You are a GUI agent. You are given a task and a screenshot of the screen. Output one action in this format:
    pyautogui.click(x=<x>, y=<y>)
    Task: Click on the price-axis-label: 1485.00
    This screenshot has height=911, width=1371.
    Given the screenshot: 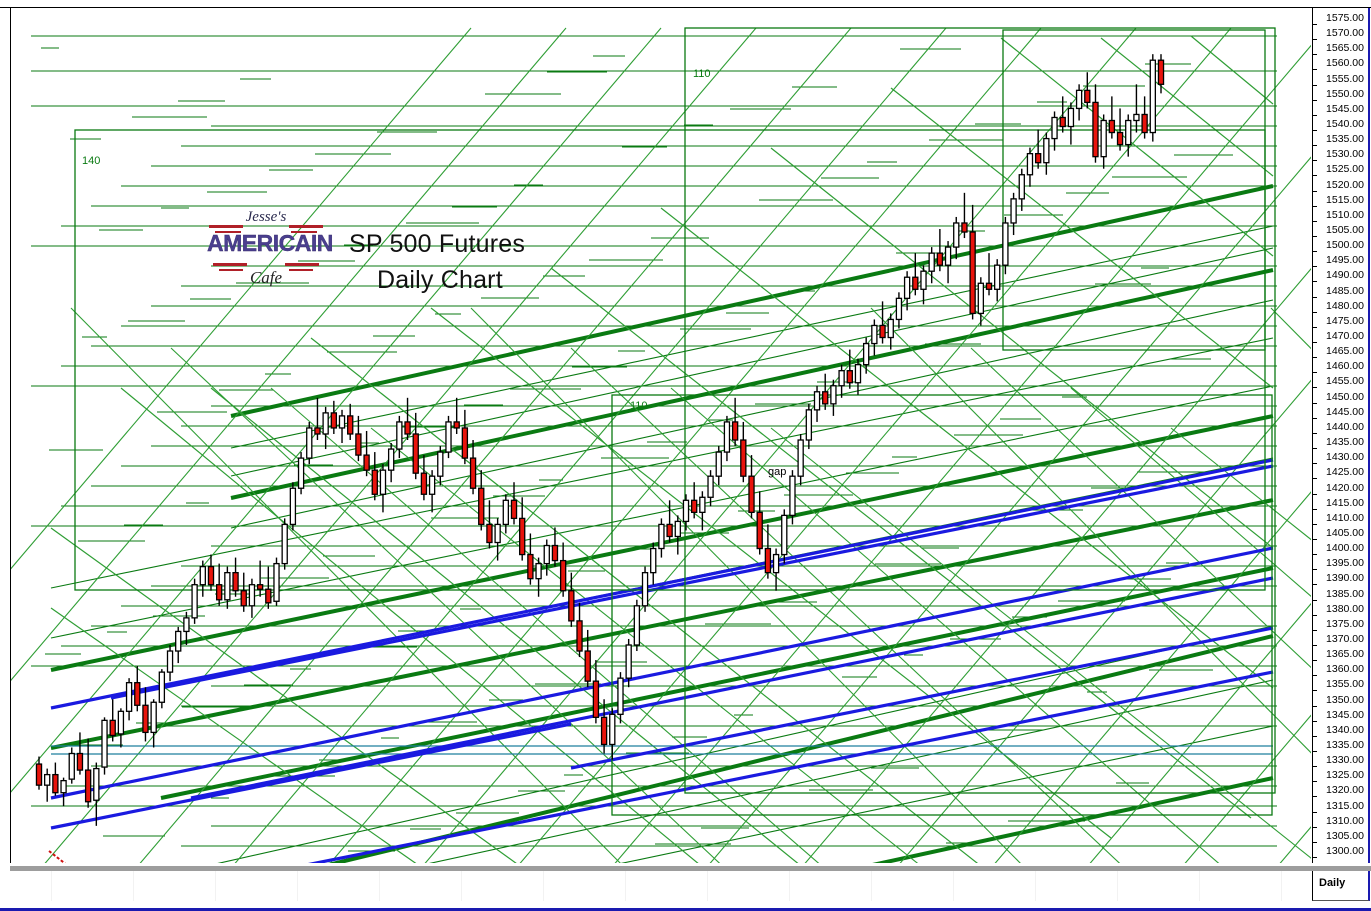 What is the action you would take?
    pyautogui.click(x=1345, y=290)
    